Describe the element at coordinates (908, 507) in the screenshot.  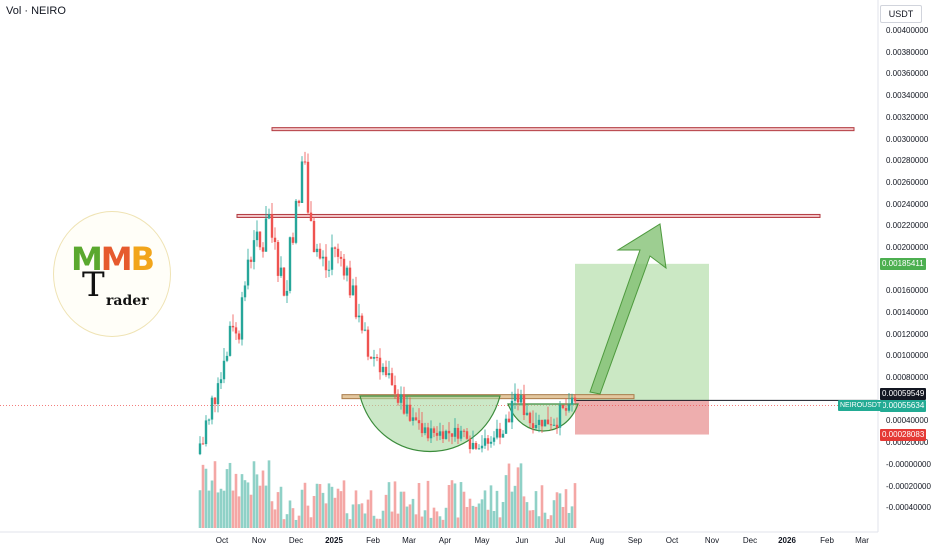
I see `y-tick-label: -0.00040000` at that location.